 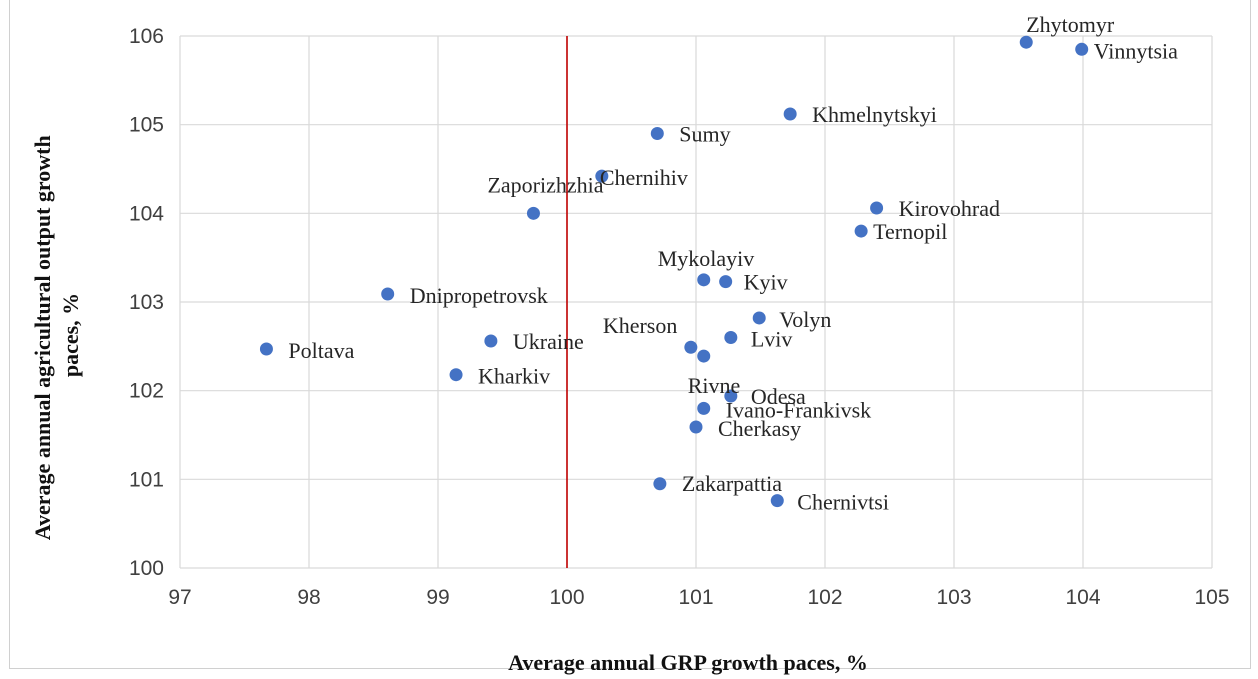 I want to click on x-tick-label: 102, so click(x=824, y=597).